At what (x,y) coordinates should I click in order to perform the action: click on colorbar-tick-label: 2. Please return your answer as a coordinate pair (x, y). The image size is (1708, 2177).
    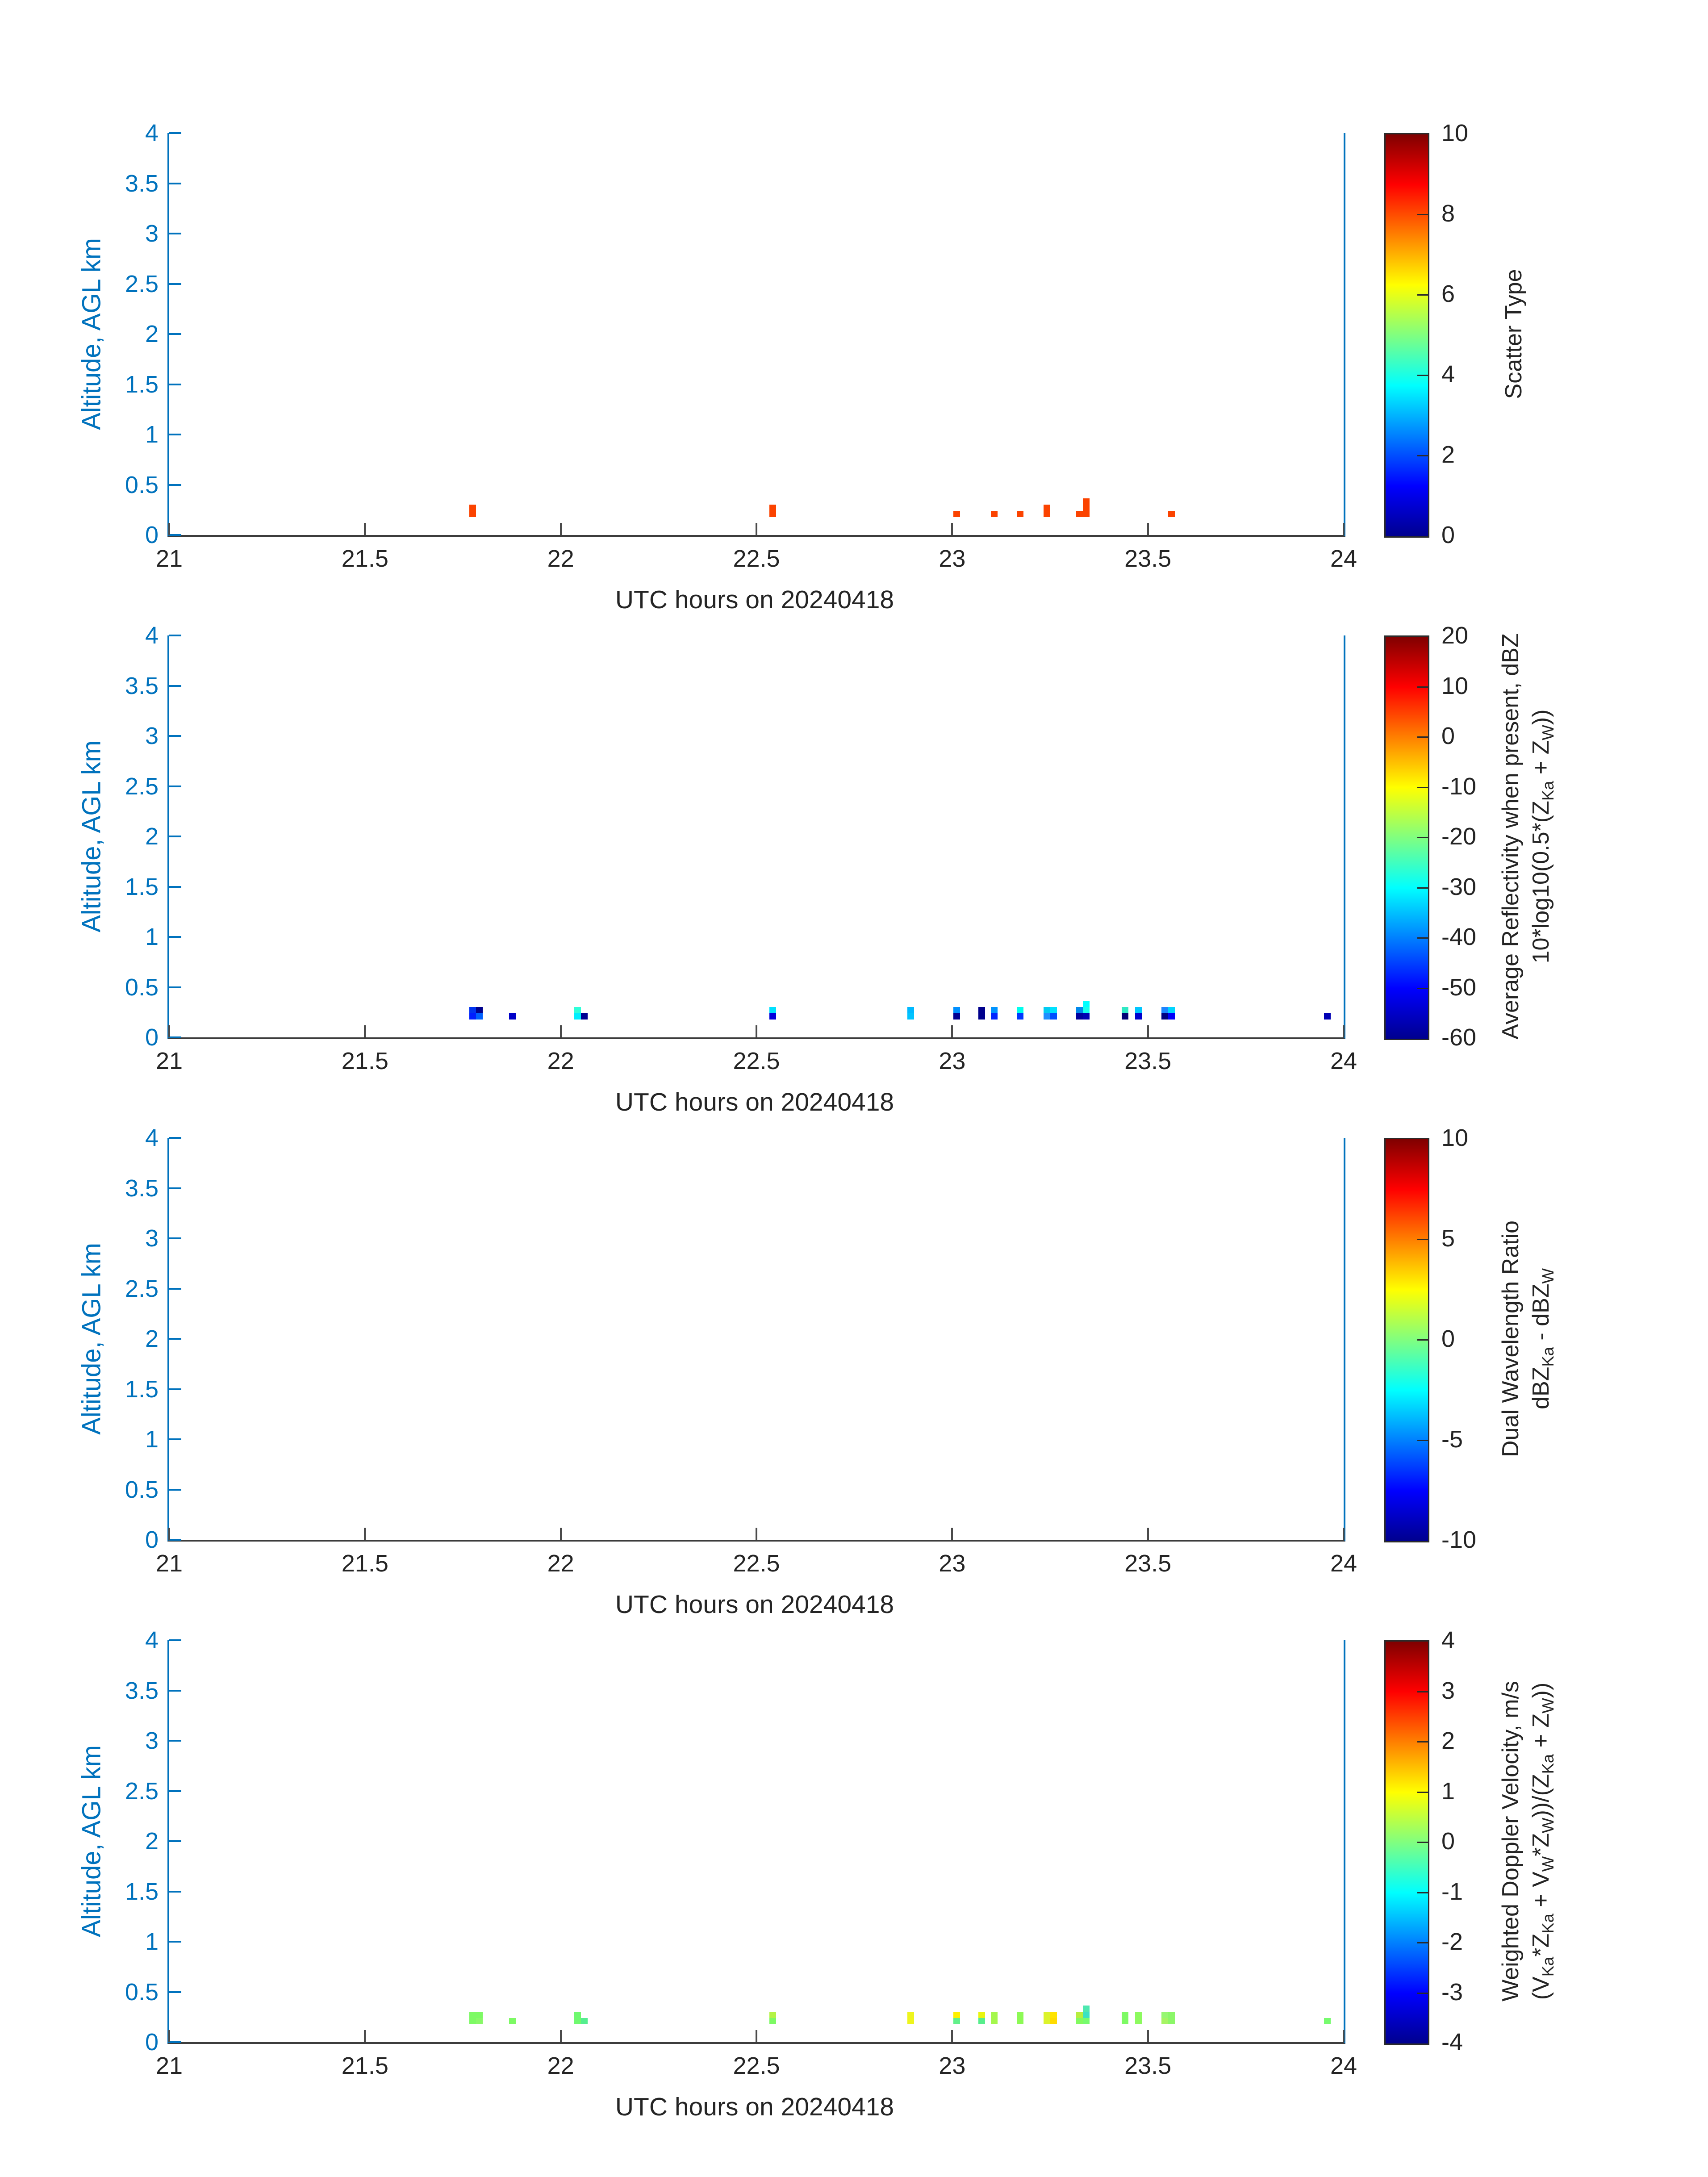
    Looking at the image, I should click on (1448, 454).